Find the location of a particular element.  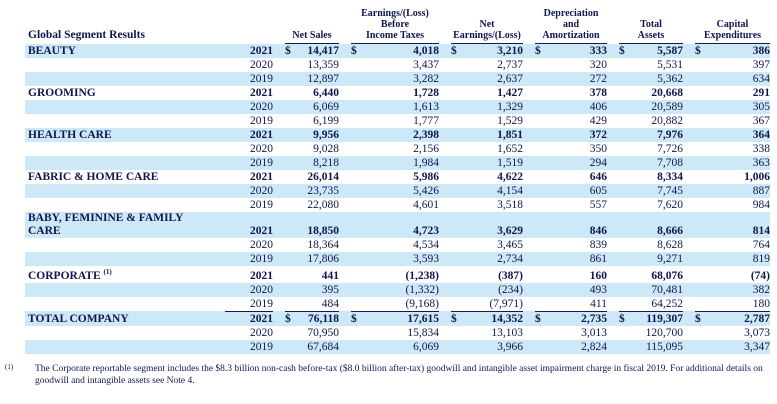

value-cell-capital-expenditures: 814 is located at coordinates (761, 231).